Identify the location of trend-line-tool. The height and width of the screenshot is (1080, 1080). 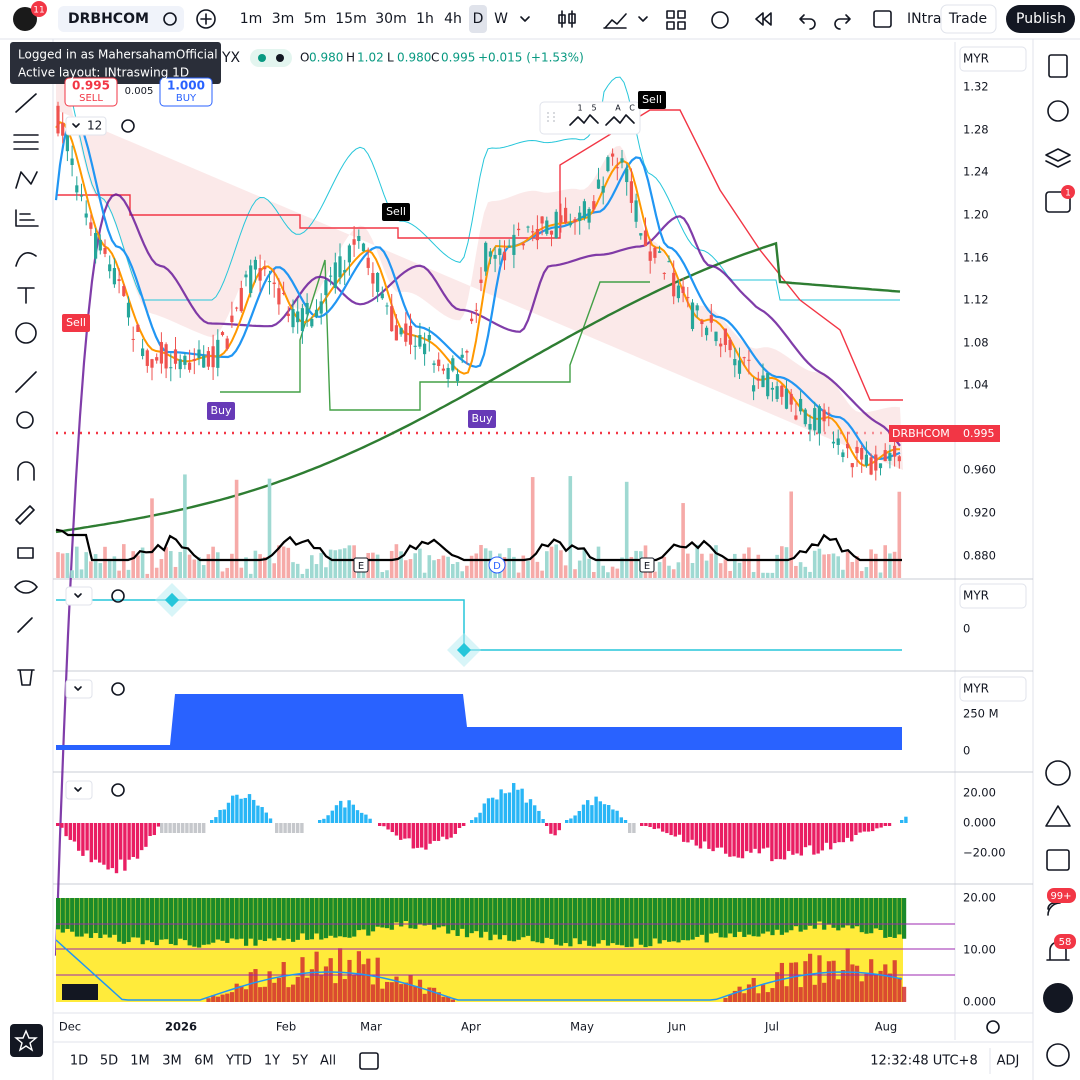
(26, 103).